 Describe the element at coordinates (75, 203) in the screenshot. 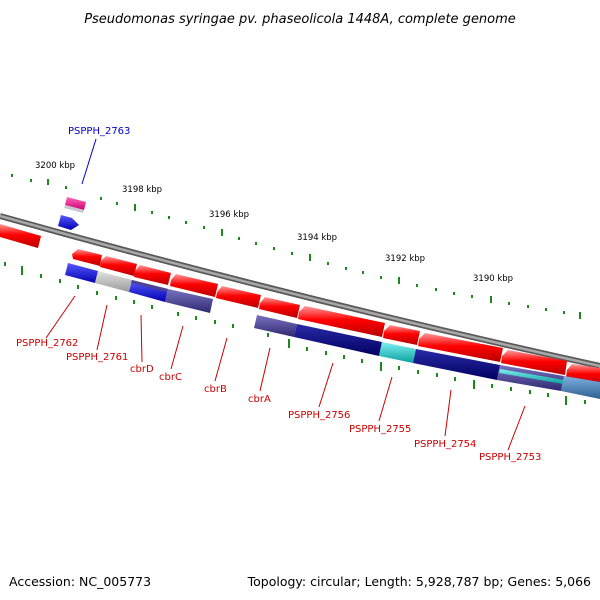

I see `gene-pspph-2763-pink` at that location.